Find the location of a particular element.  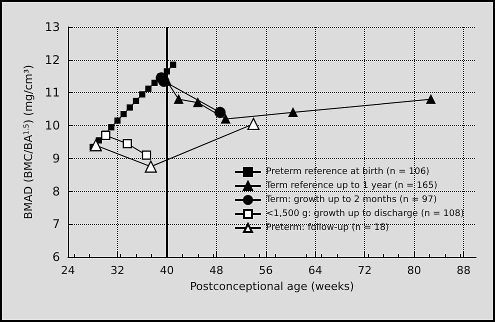

x-tick-label: 24 is located at coordinates (68, 270).